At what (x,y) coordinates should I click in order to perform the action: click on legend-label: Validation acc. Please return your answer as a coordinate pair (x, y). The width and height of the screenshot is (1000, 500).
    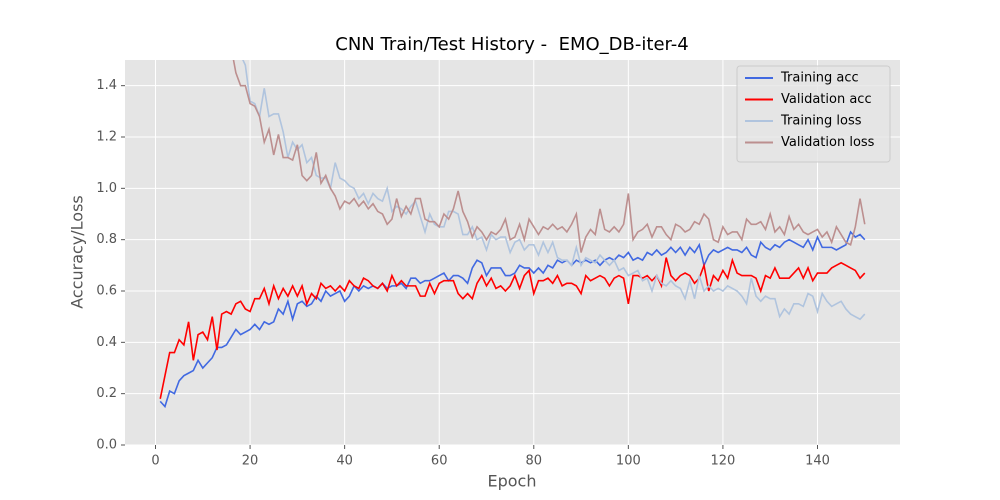
    Looking at the image, I should click on (826, 99).